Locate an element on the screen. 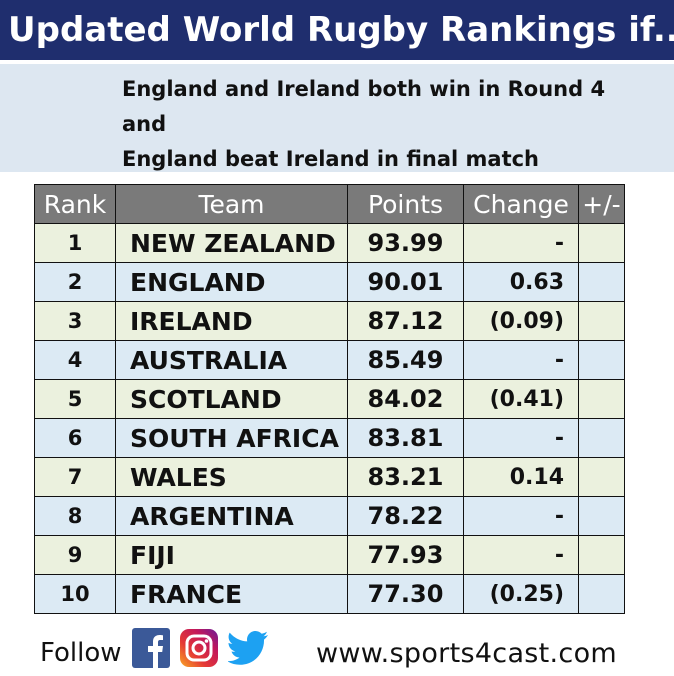  scenario-line-2: and is located at coordinates (144, 124).